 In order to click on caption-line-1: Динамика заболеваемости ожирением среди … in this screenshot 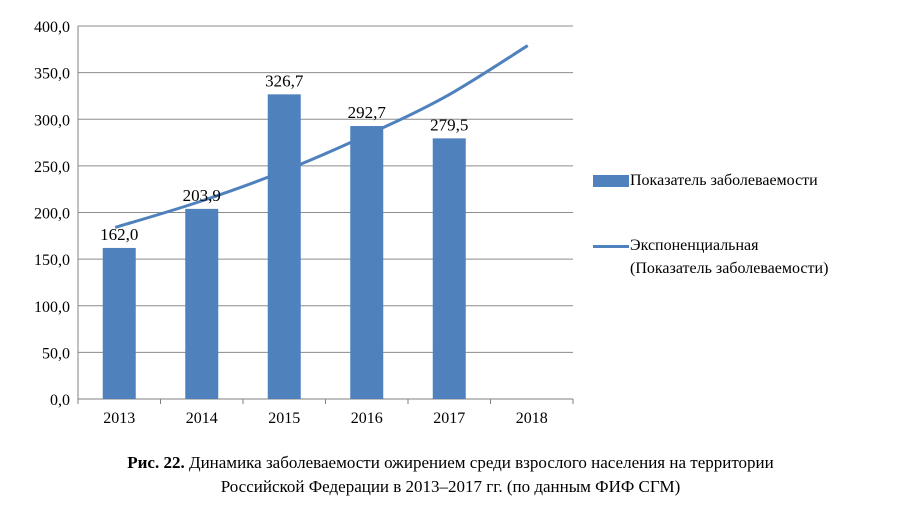, I will do `click(479, 462)`.